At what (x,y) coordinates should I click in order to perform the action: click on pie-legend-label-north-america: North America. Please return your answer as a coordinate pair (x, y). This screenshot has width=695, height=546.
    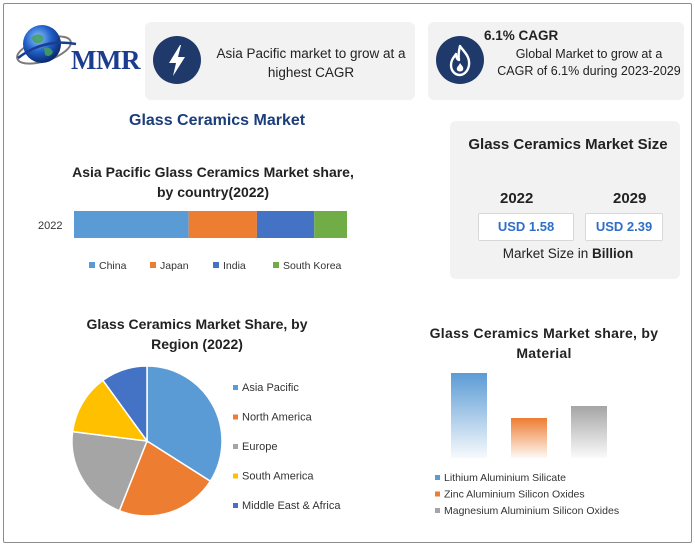
    Looking at the image, I should click on (277, 418).